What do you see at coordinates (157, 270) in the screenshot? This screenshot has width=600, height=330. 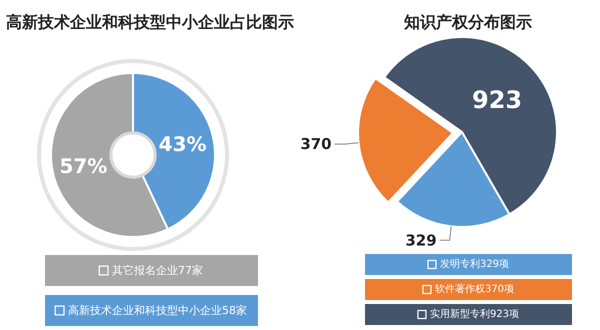 I see `legend-label: 其它报名企业77家` at bounding box center [157, 270].